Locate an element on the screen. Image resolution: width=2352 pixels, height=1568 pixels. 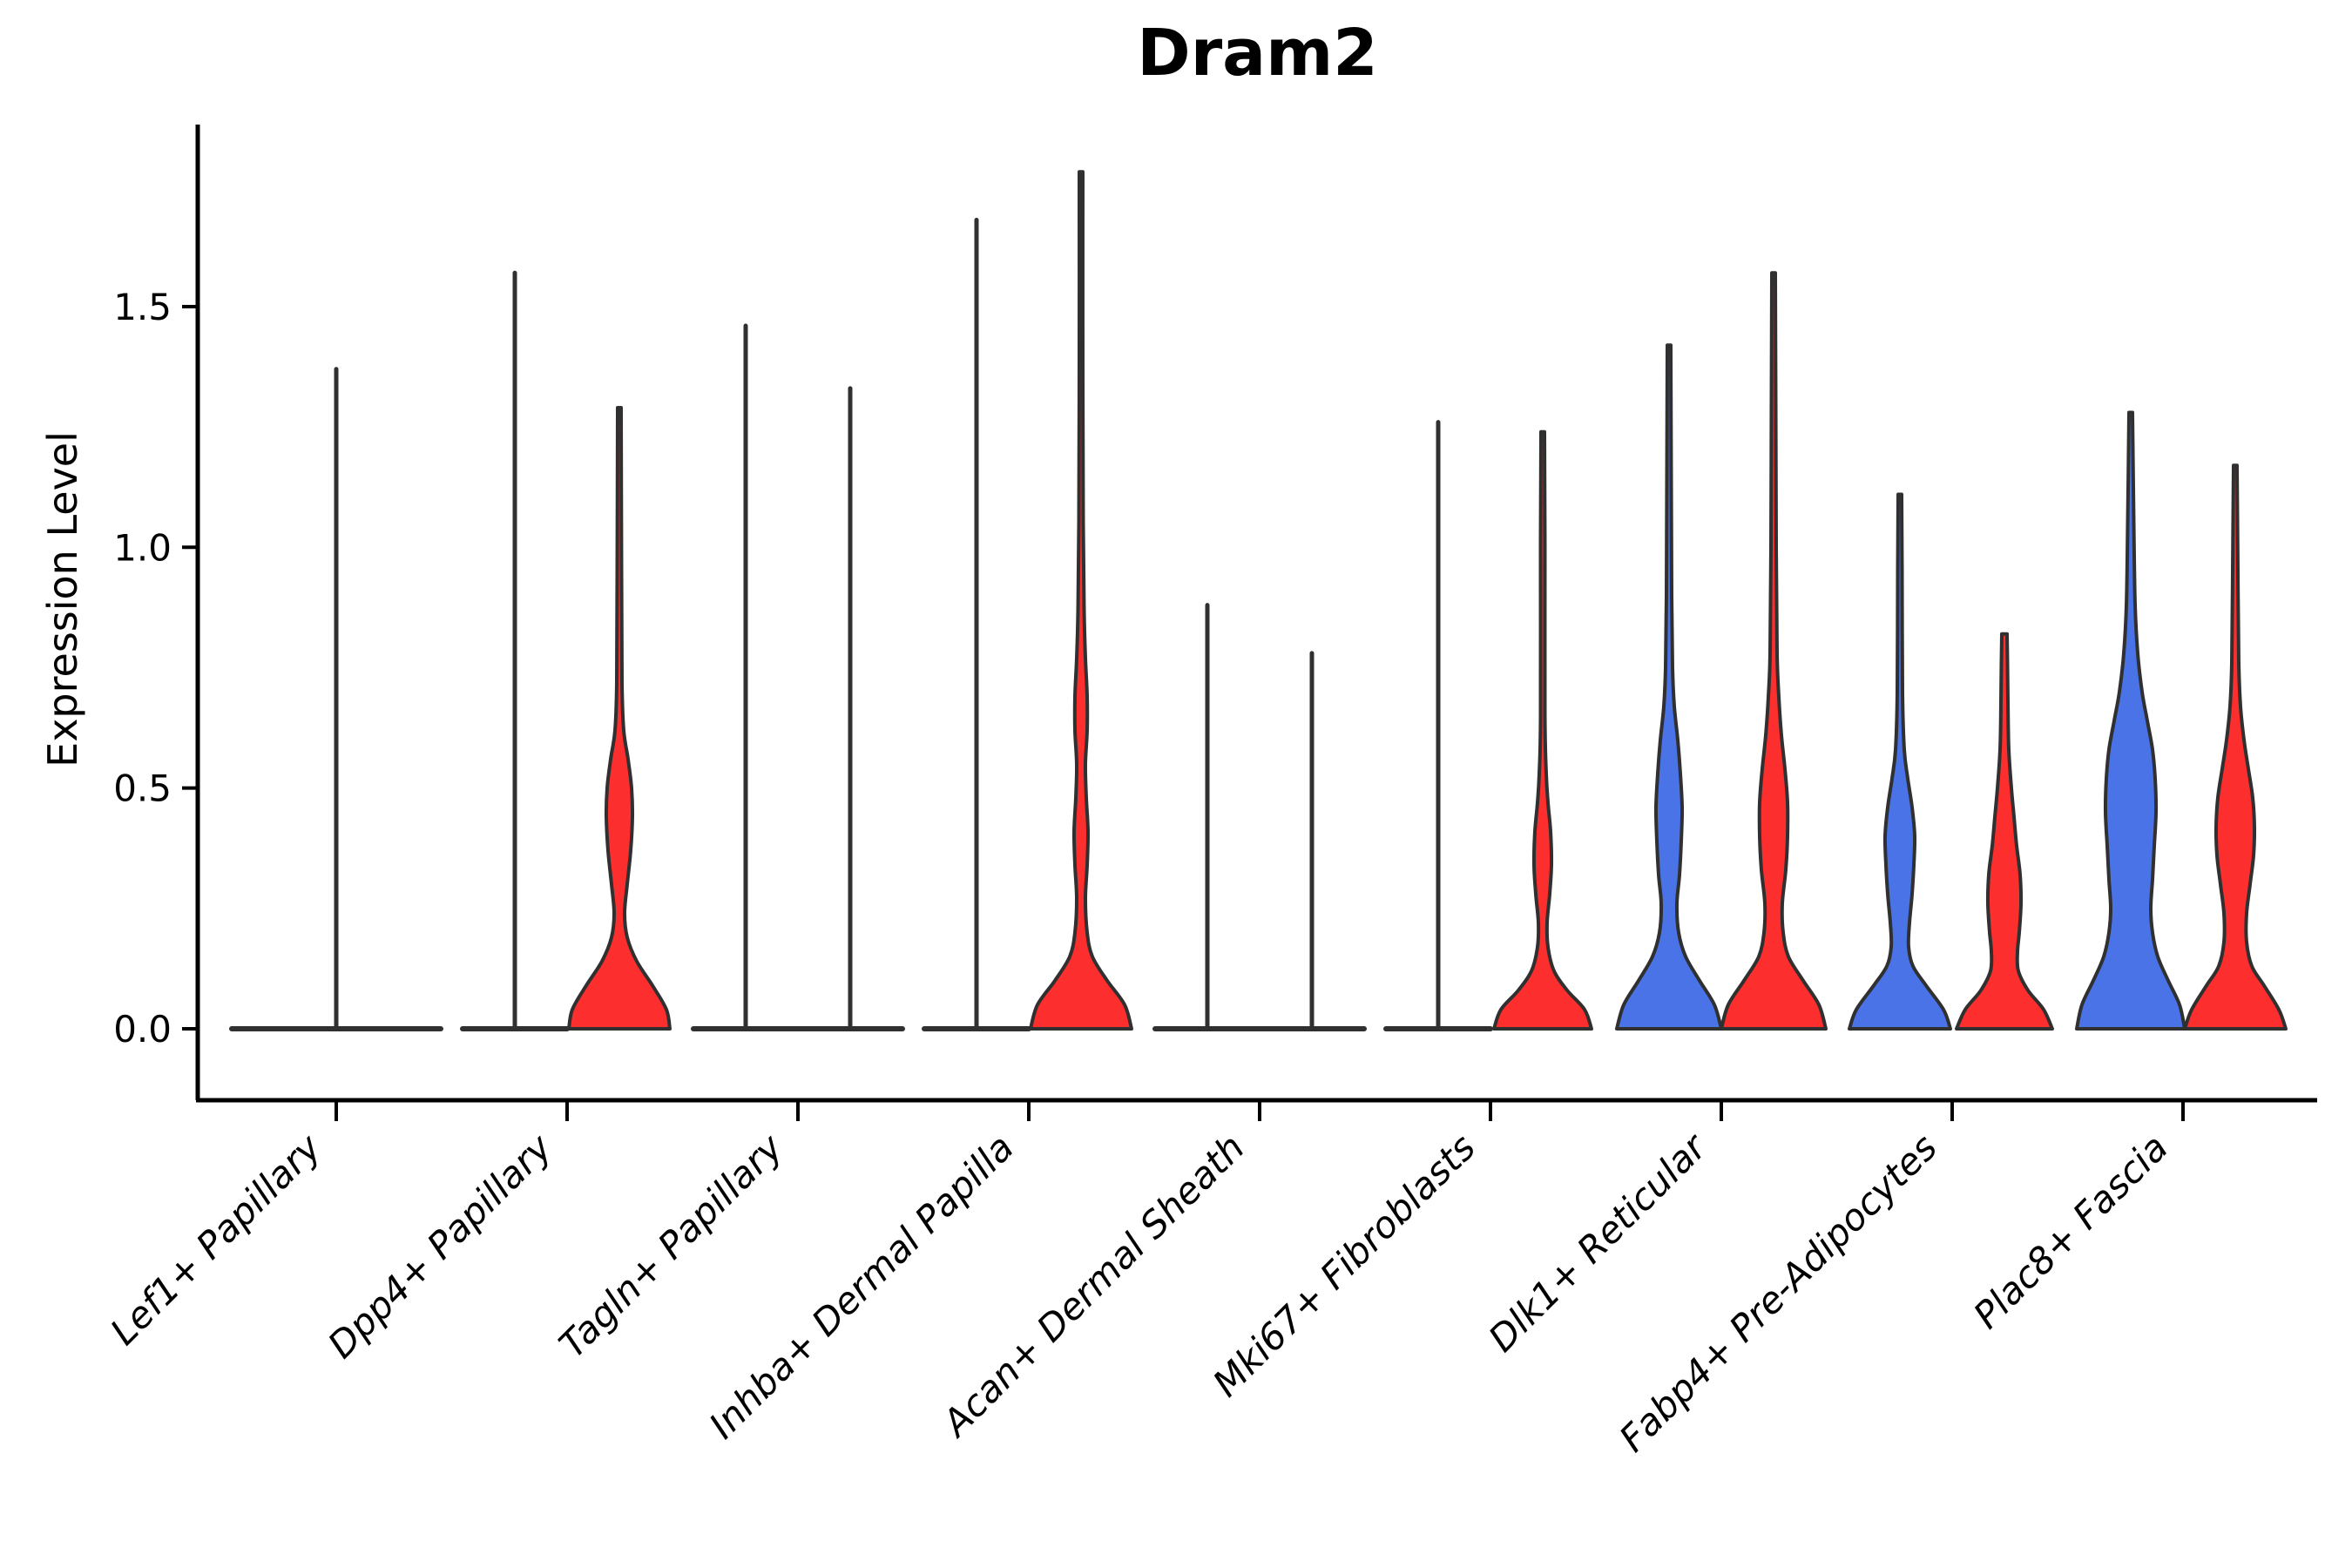
violin-4-red is located at coordinates (1081, 600).